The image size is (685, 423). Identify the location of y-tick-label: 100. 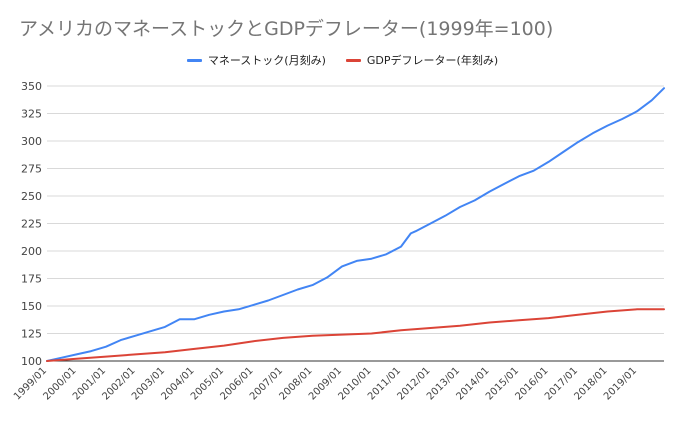
(31, 361).